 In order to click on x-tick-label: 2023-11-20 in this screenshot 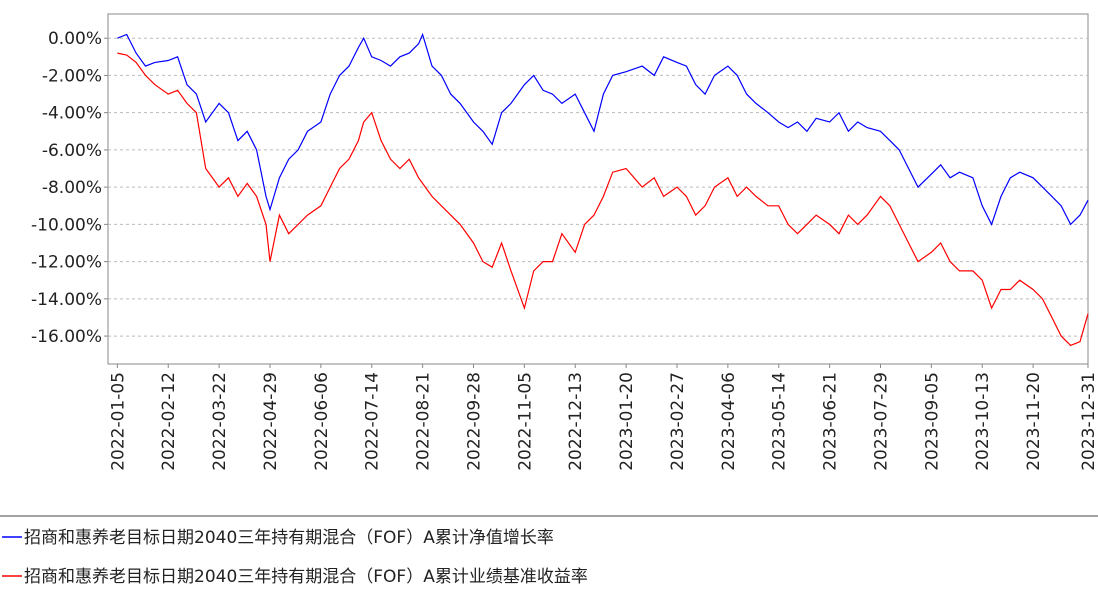, I will do `click(1034, 421)`.